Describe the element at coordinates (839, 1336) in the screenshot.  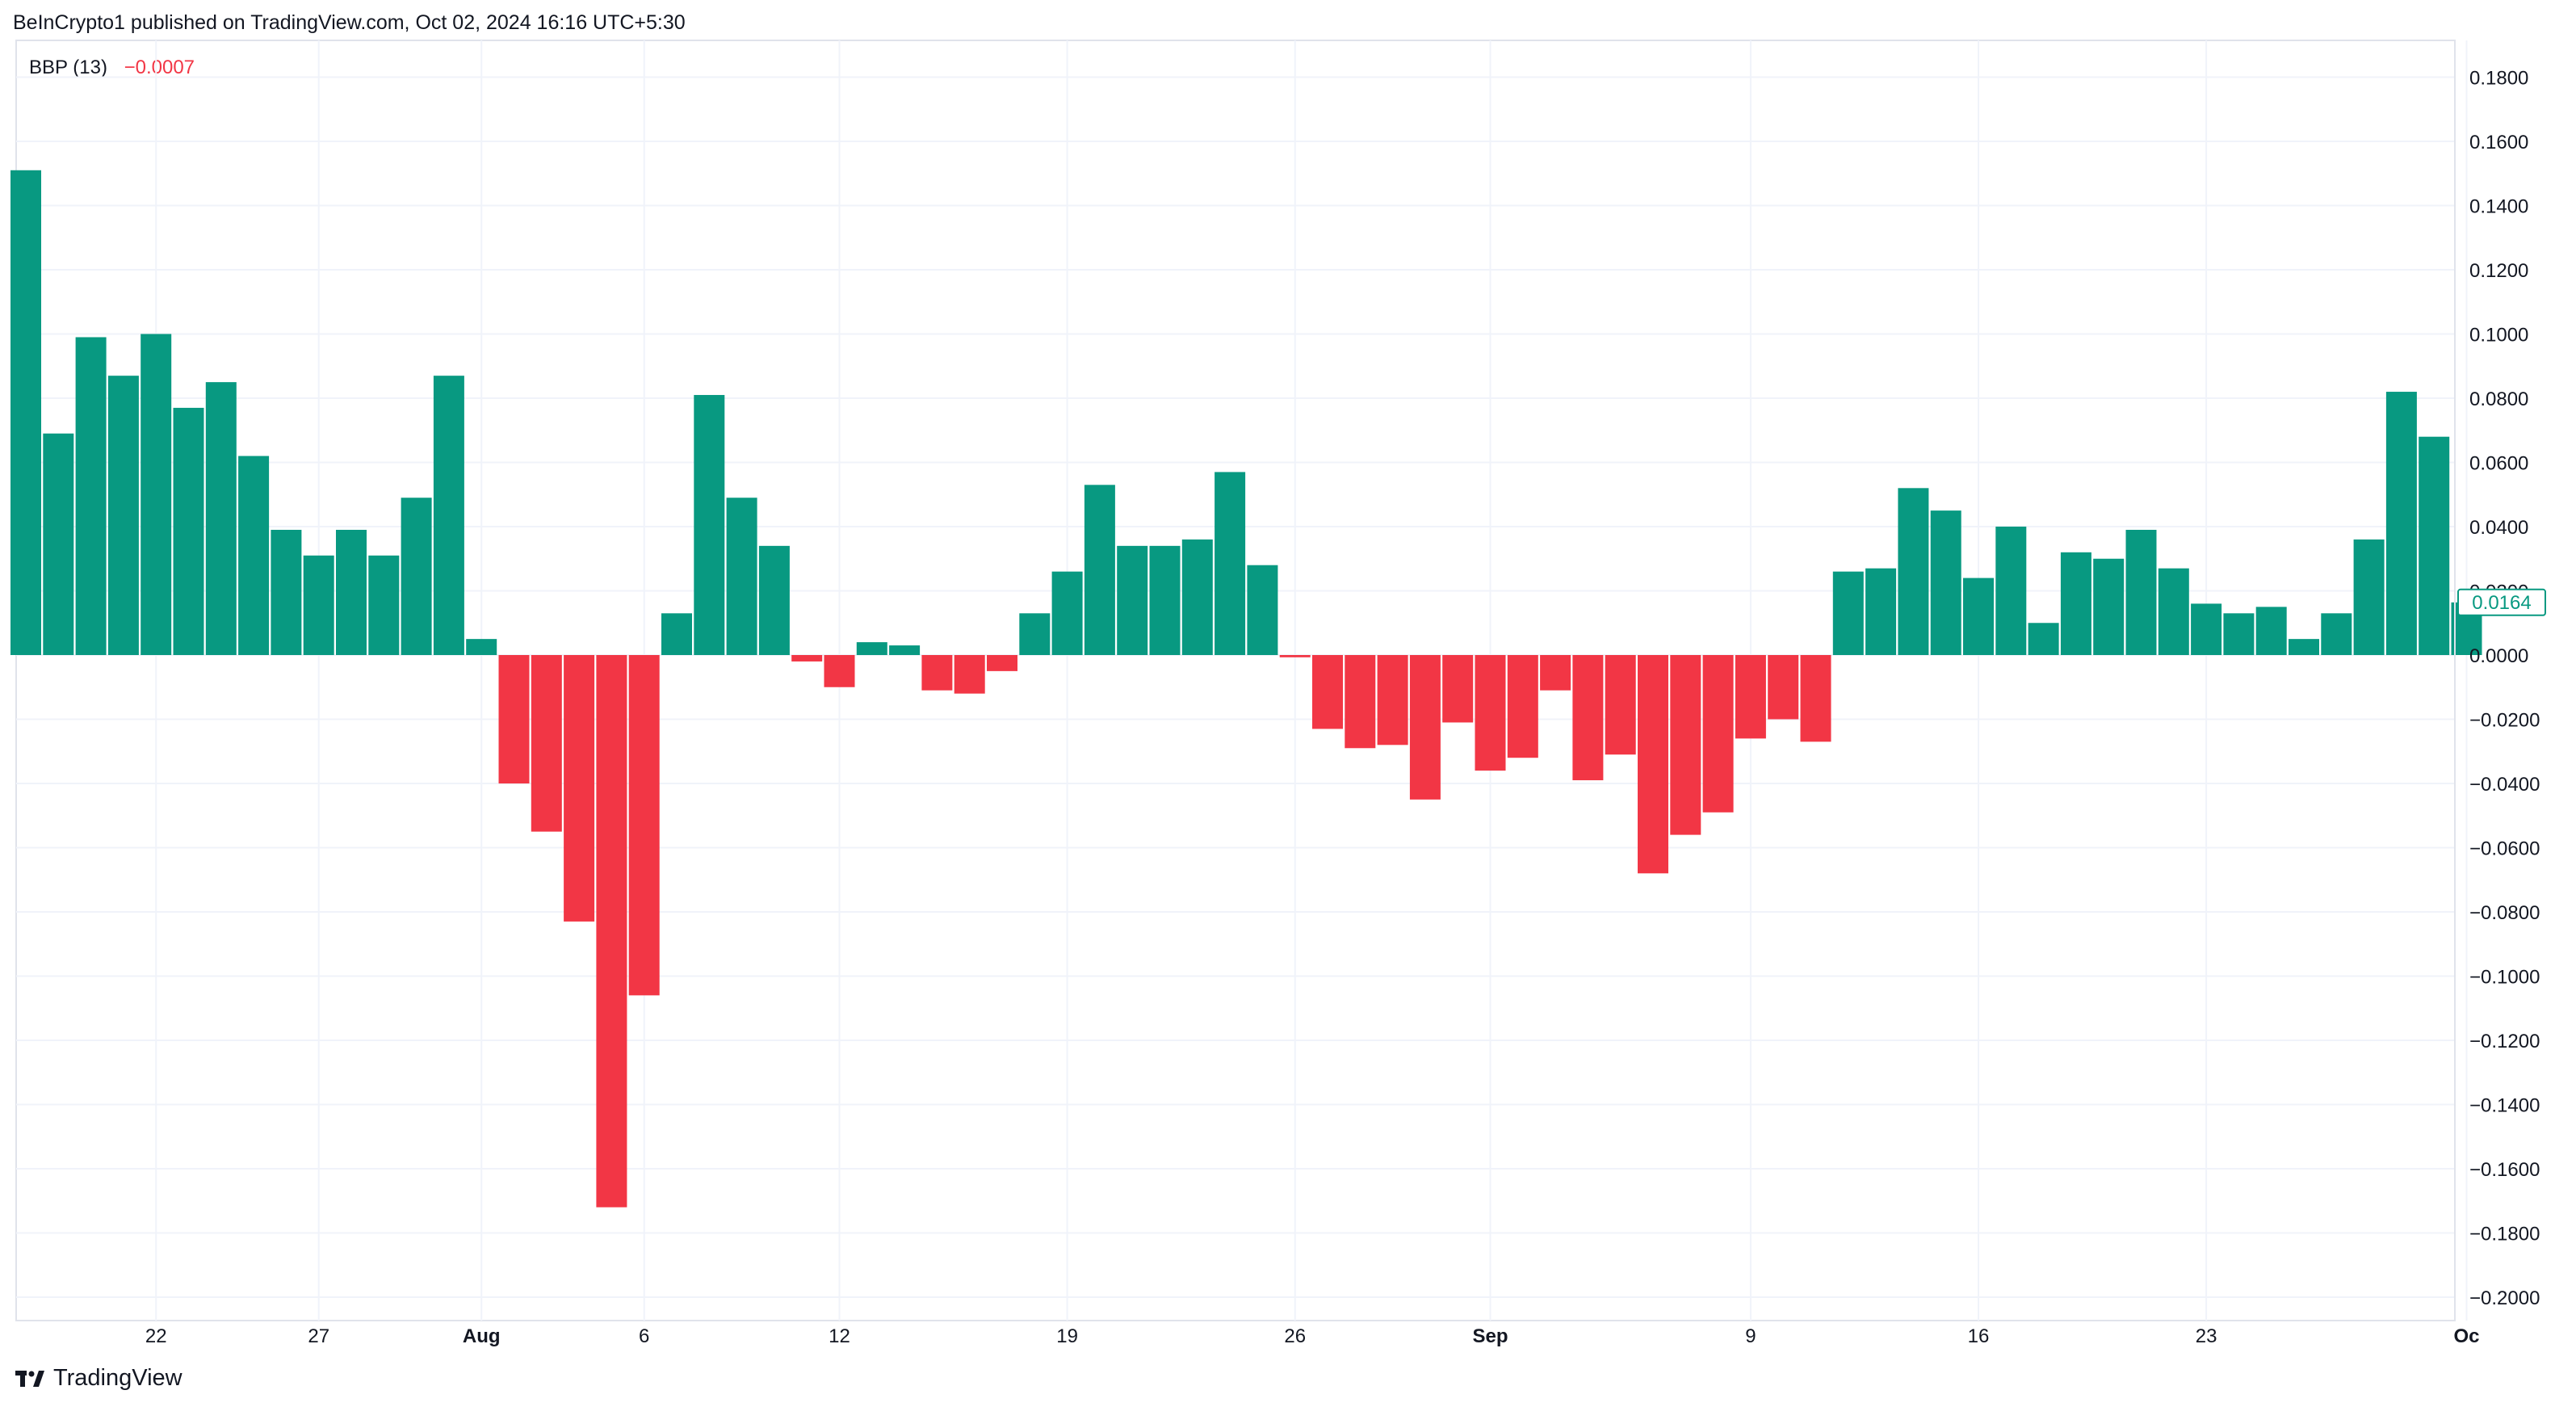
I see `x-tick-label: 12` at that location.